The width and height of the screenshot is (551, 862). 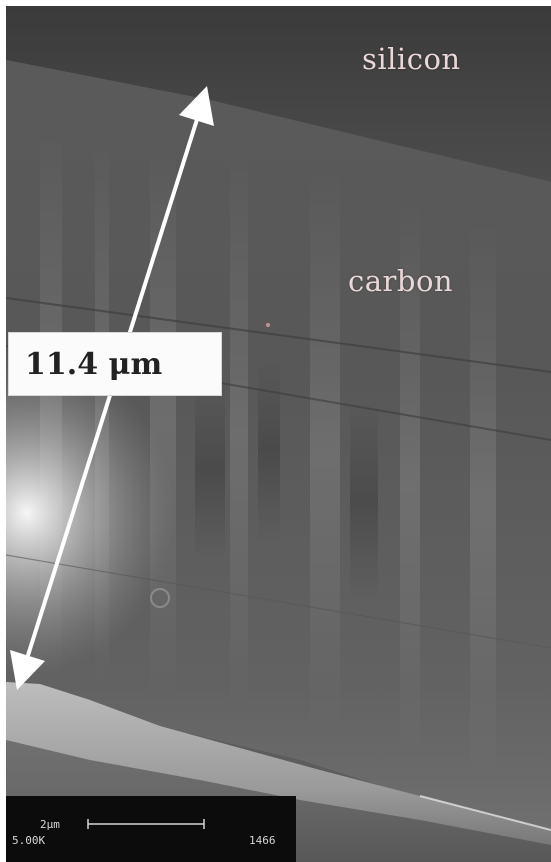 I want to click on thickness-value: 11.4 μm, so click(x=94, y=364).